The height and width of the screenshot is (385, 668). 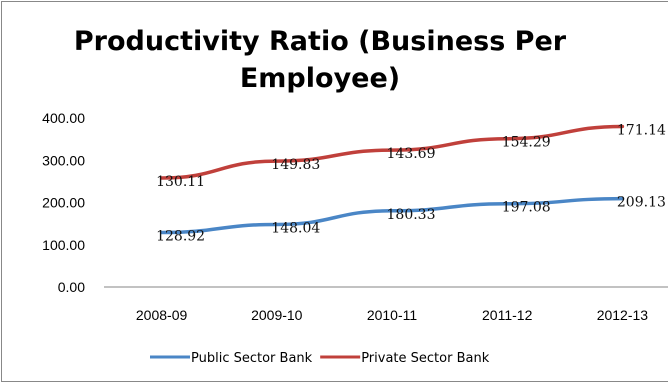 I want to click on y-tick-label: 400.00, so click(x=63, y=118).